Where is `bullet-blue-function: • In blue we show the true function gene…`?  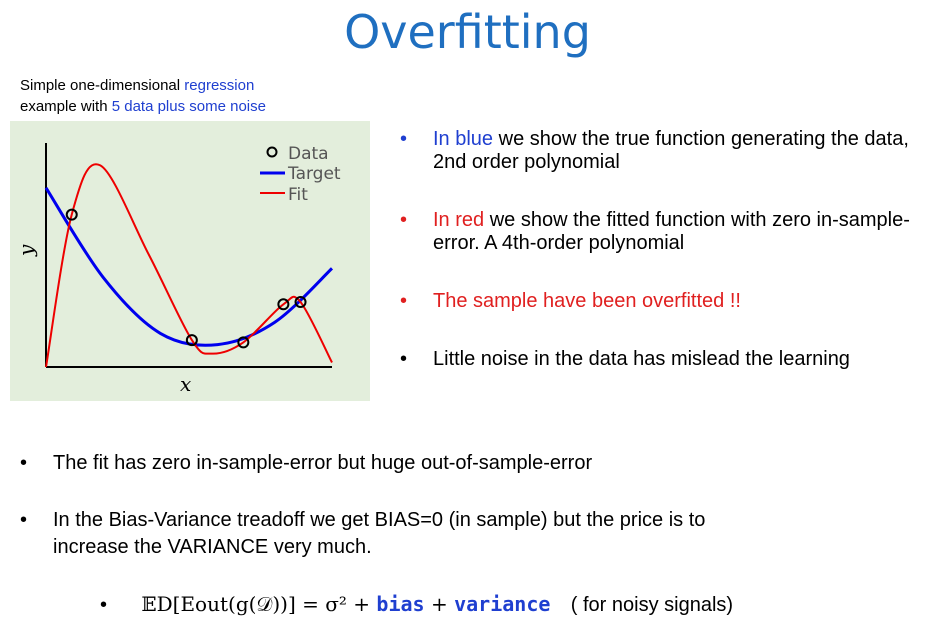 bullet-blue-function: • In blue we show the true function gene… is located at coordinates (662, 151).